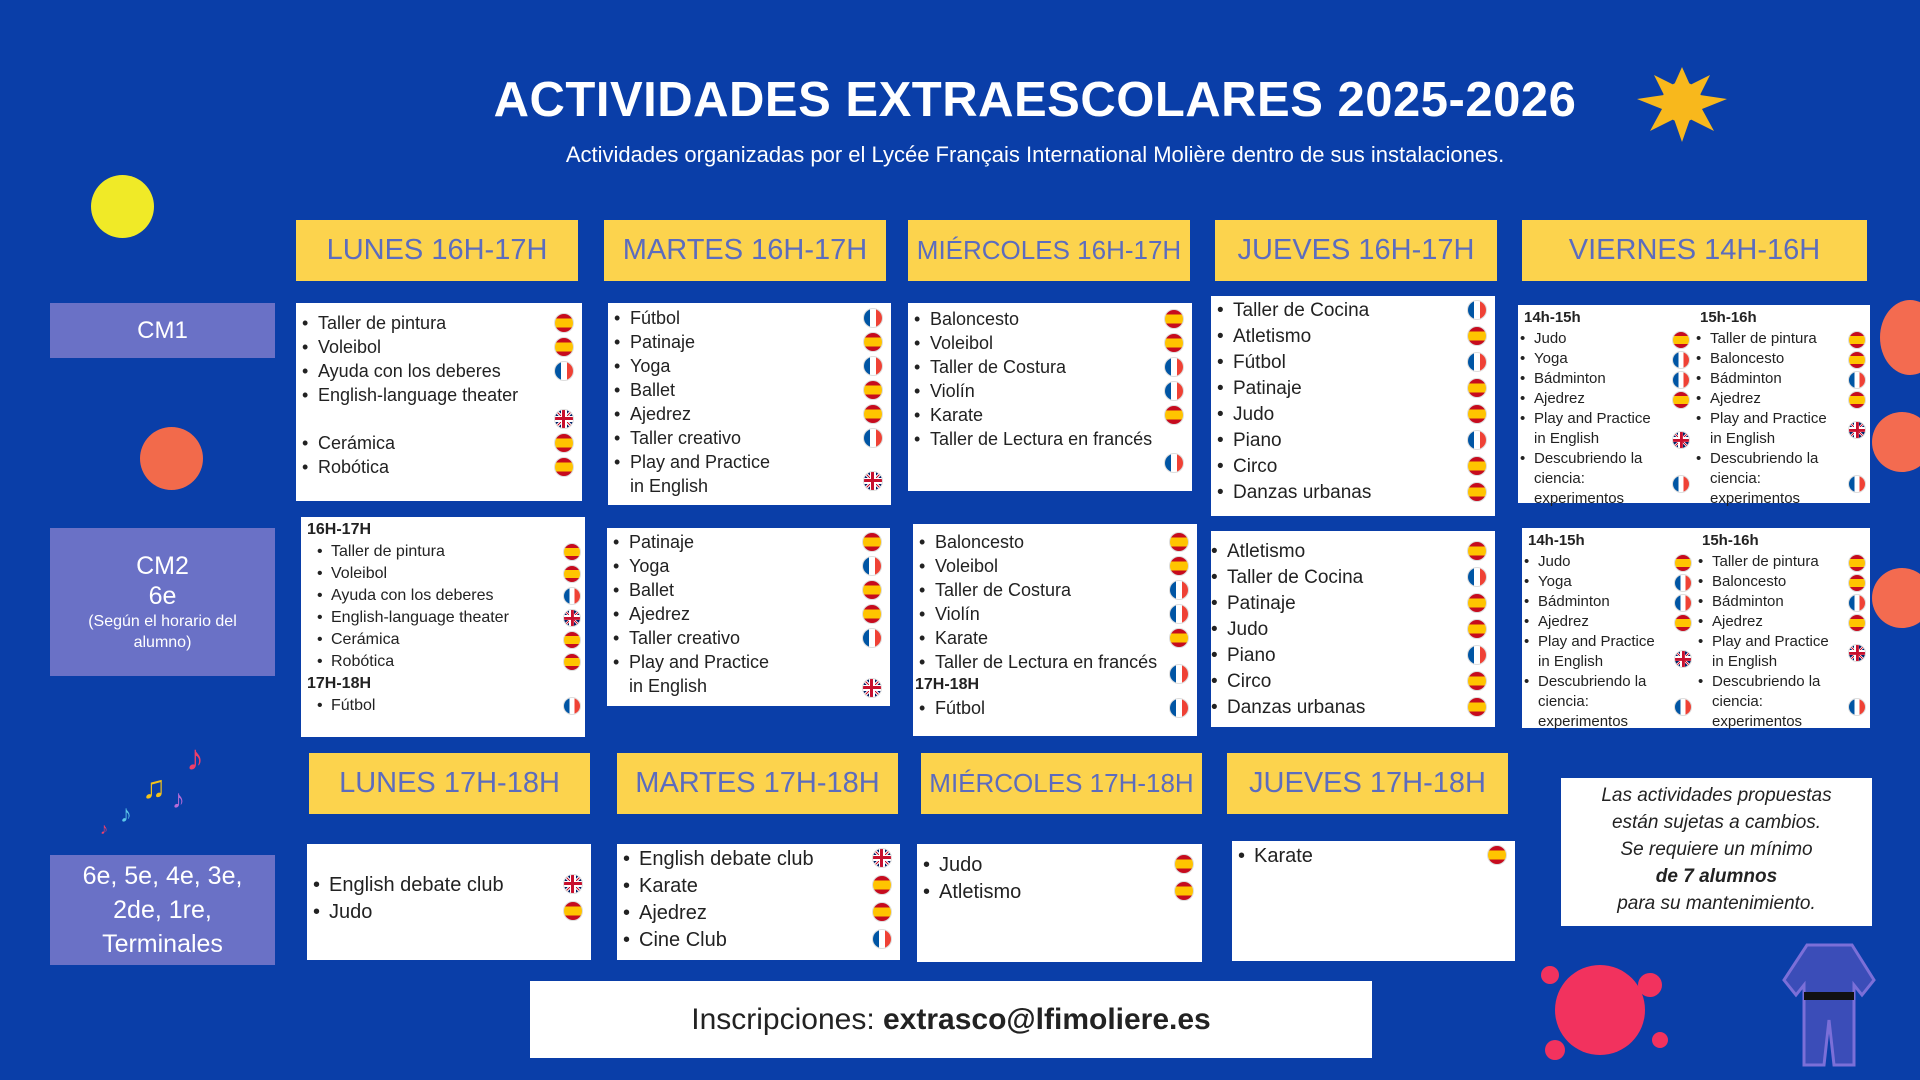 This screenshot has height=1080, width=1920. What do you see at coordinates (1728, 317) in the screenshot?
I see `time-label: 15h-16h` at bounding box center [1728, 317].